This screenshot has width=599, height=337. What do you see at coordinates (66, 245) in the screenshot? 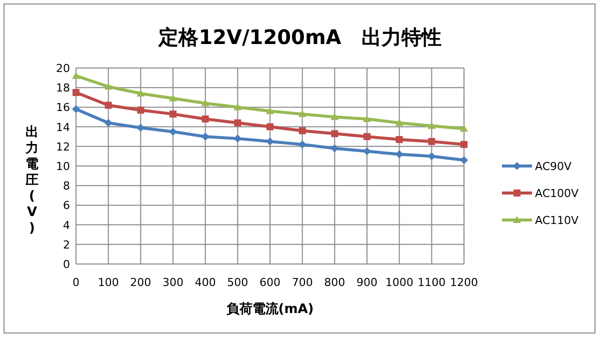
I see `y-tick-label: 2` at bounding box center [66, 245].